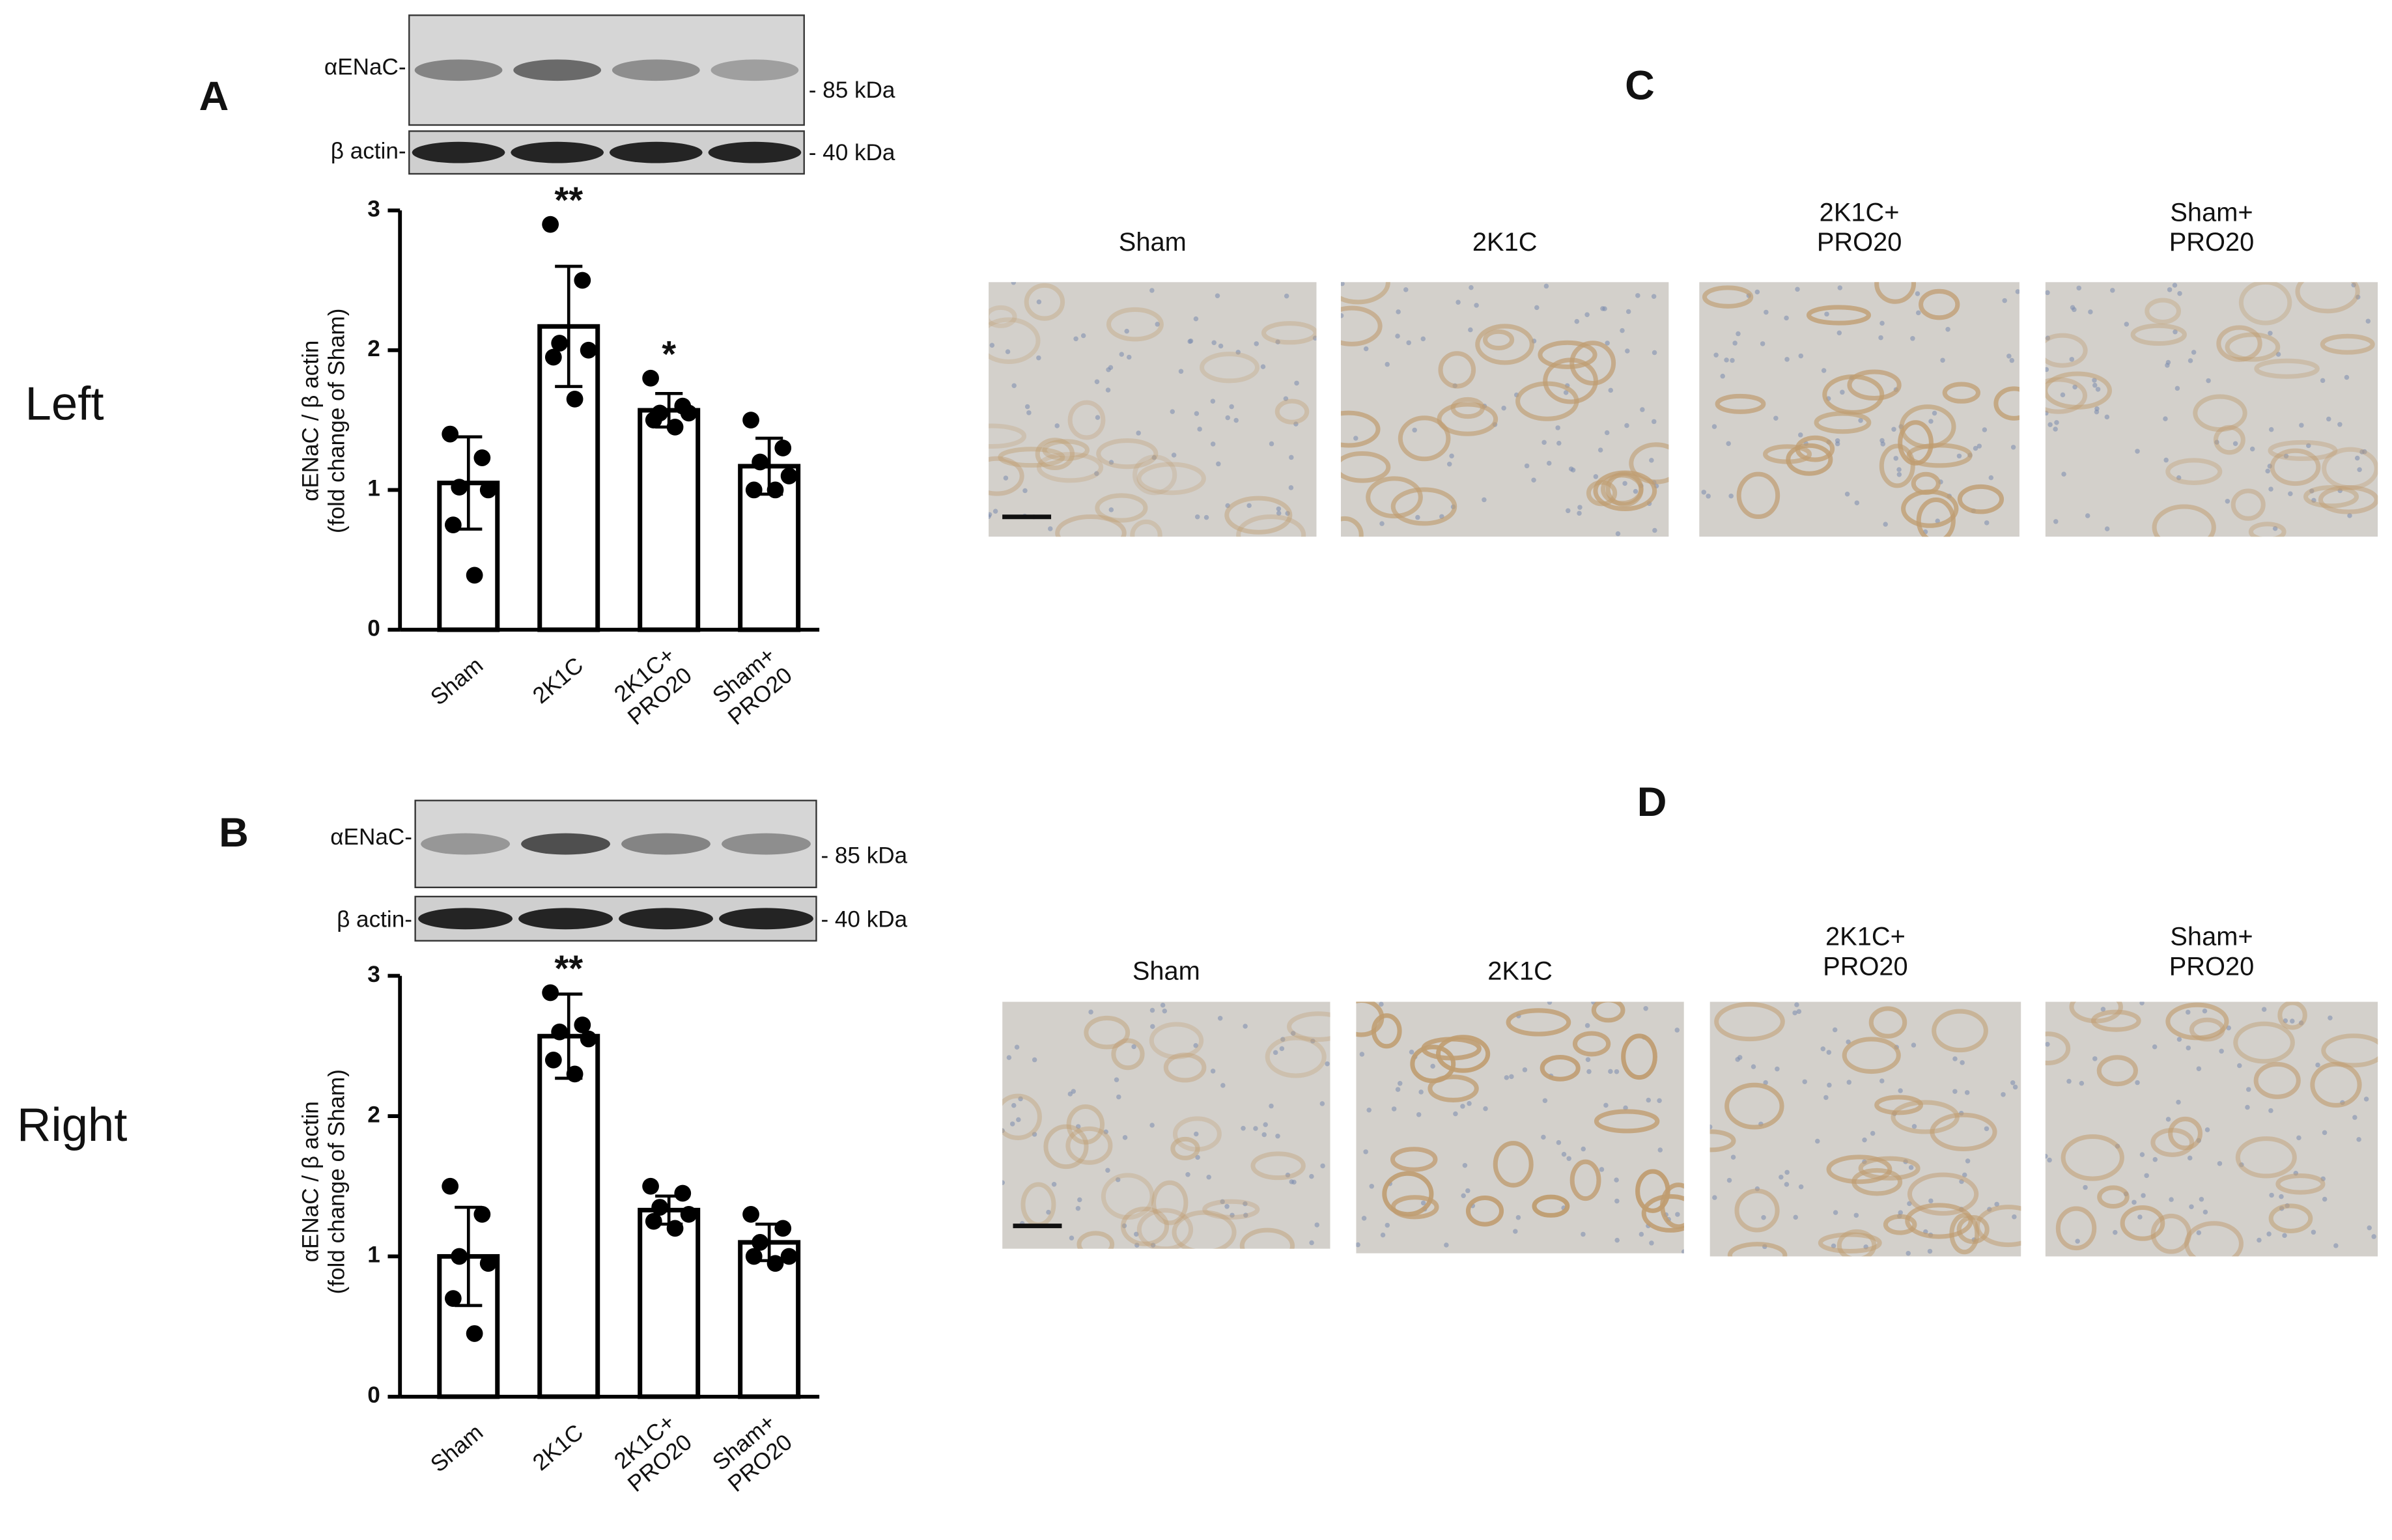  Describe the element at coordinates (457, 1449) in the screenshot. I see `x-tick-label: Sham` at that location.